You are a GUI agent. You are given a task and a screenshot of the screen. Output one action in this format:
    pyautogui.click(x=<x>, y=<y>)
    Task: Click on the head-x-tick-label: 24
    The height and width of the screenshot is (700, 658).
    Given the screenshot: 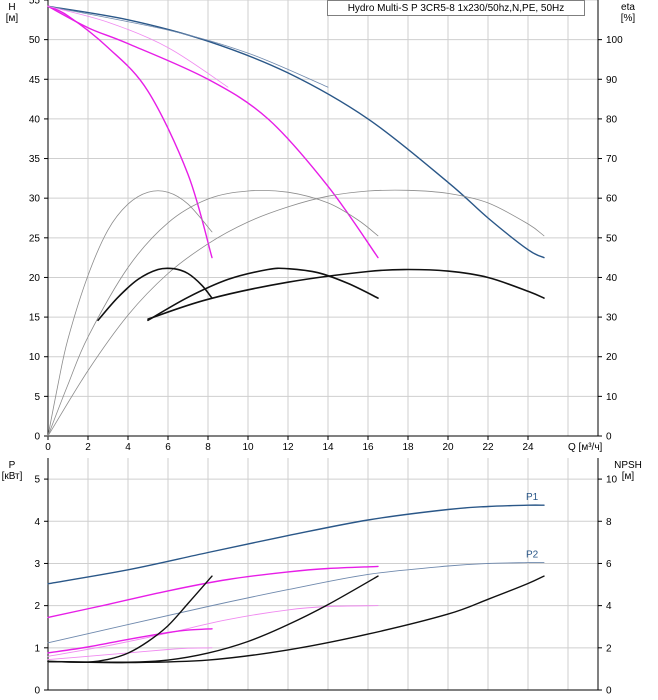 What is the action you would take?
    pyautogui.click(x=528, y=447)
    